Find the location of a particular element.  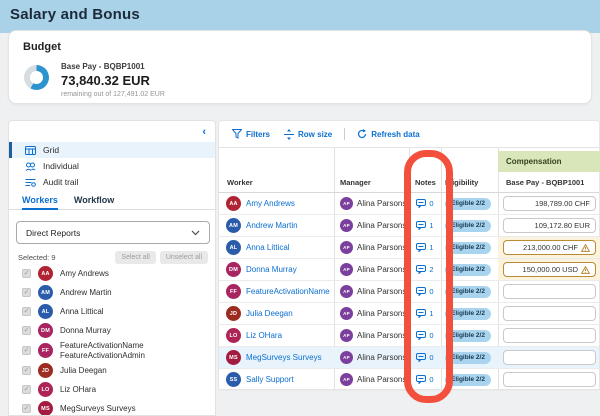

page-banner is located at coordinates (300, 16).